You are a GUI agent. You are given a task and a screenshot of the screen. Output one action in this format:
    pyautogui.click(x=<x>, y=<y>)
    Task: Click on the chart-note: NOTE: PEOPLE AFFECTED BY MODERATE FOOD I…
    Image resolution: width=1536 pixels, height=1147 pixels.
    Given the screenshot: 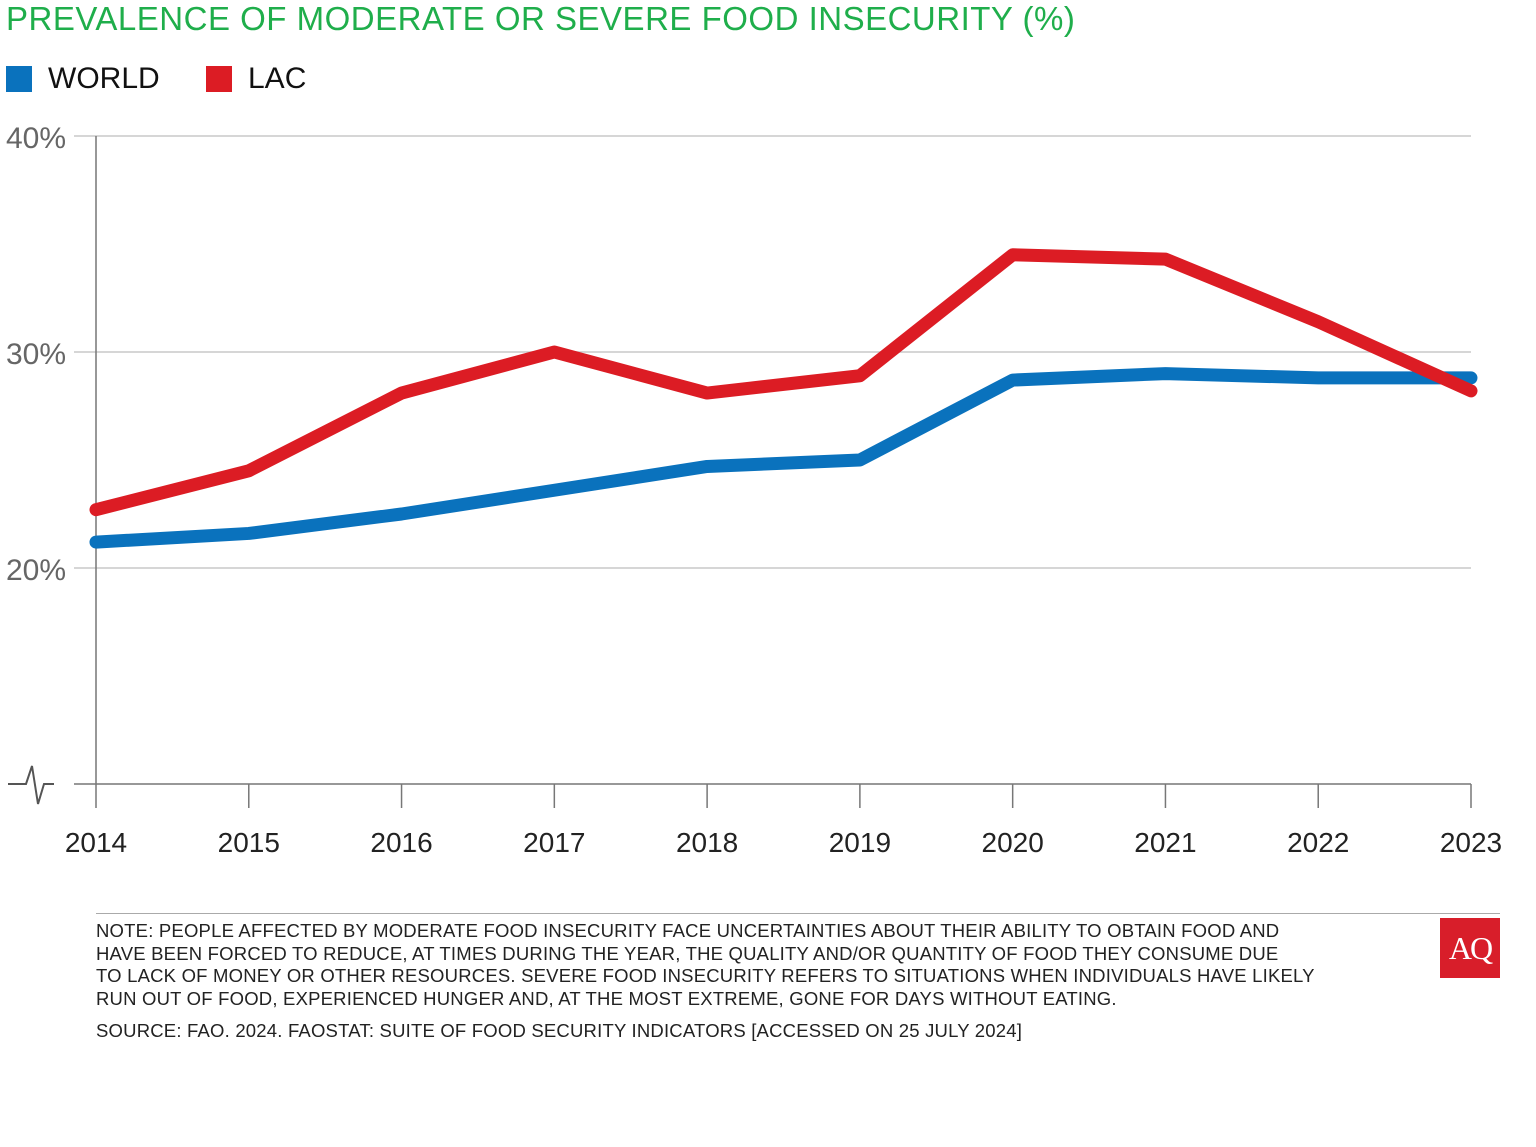 What is the action you would take?
    pyautogui.click(x=705, y=965)
    